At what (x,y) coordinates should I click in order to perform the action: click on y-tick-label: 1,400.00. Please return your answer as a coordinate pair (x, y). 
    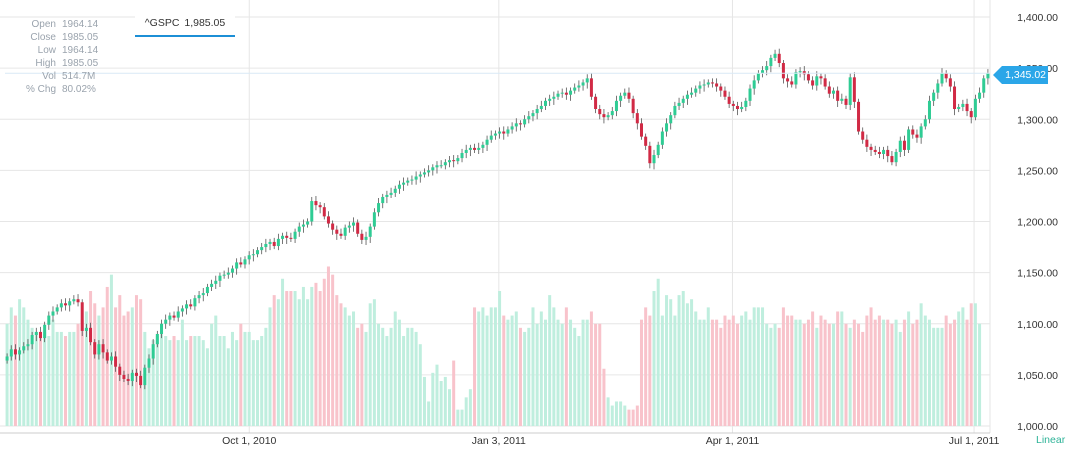
    Looking at the image, I should click on (1037, 18).